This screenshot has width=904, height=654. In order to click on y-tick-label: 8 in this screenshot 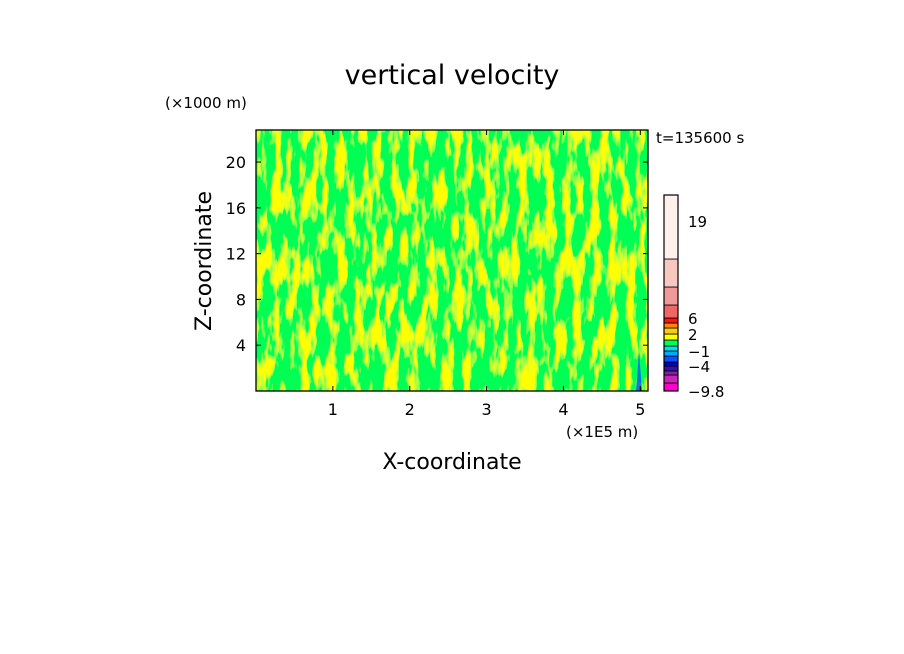, I will do `click(241, 299)`.